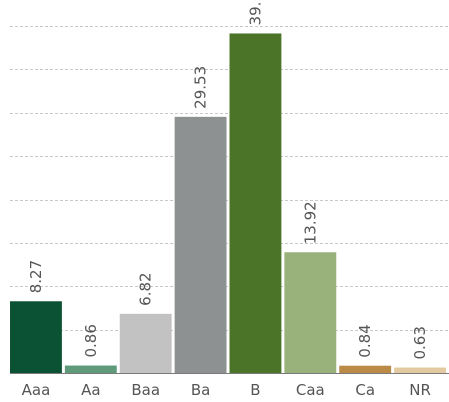 This screenshot has width=449, height=402. I want to click on bar-aaa, so click(36, 337).